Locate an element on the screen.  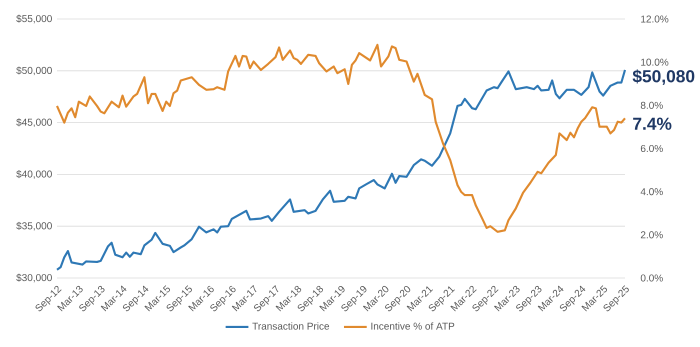
y-tick-label: $50,000 is located at coordinates (34, 71).